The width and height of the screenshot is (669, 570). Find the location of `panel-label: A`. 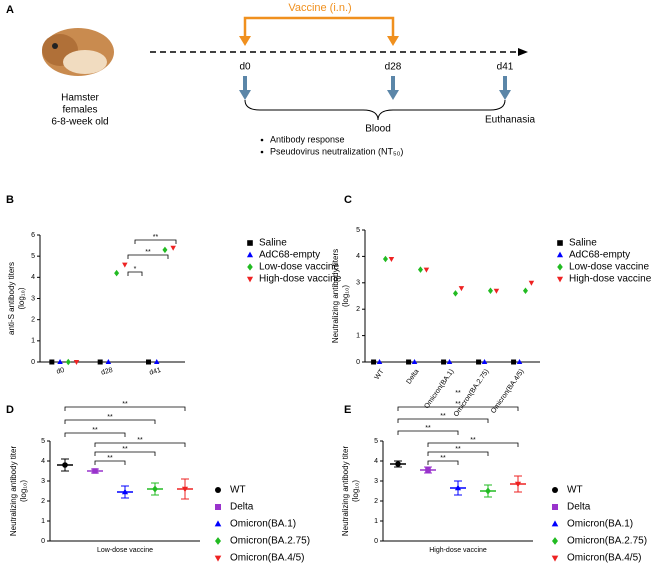

panel-label: A is located at coordinates (10, 10).